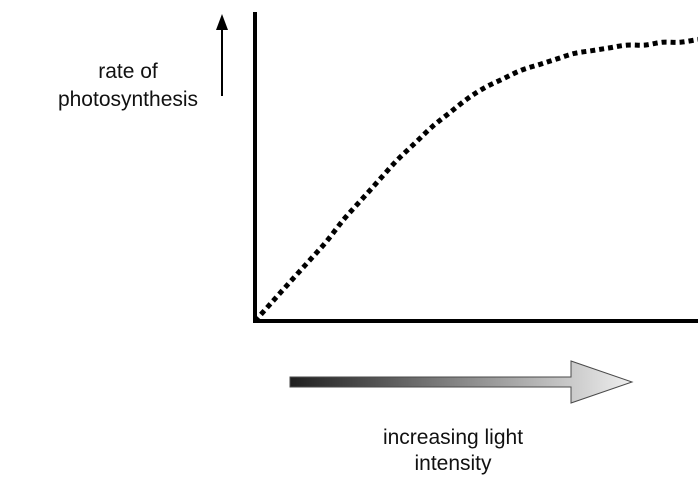 This screenshot has height=480, width=698. I want to click on light-intensity-gradient-arrow, so click(461, 382).